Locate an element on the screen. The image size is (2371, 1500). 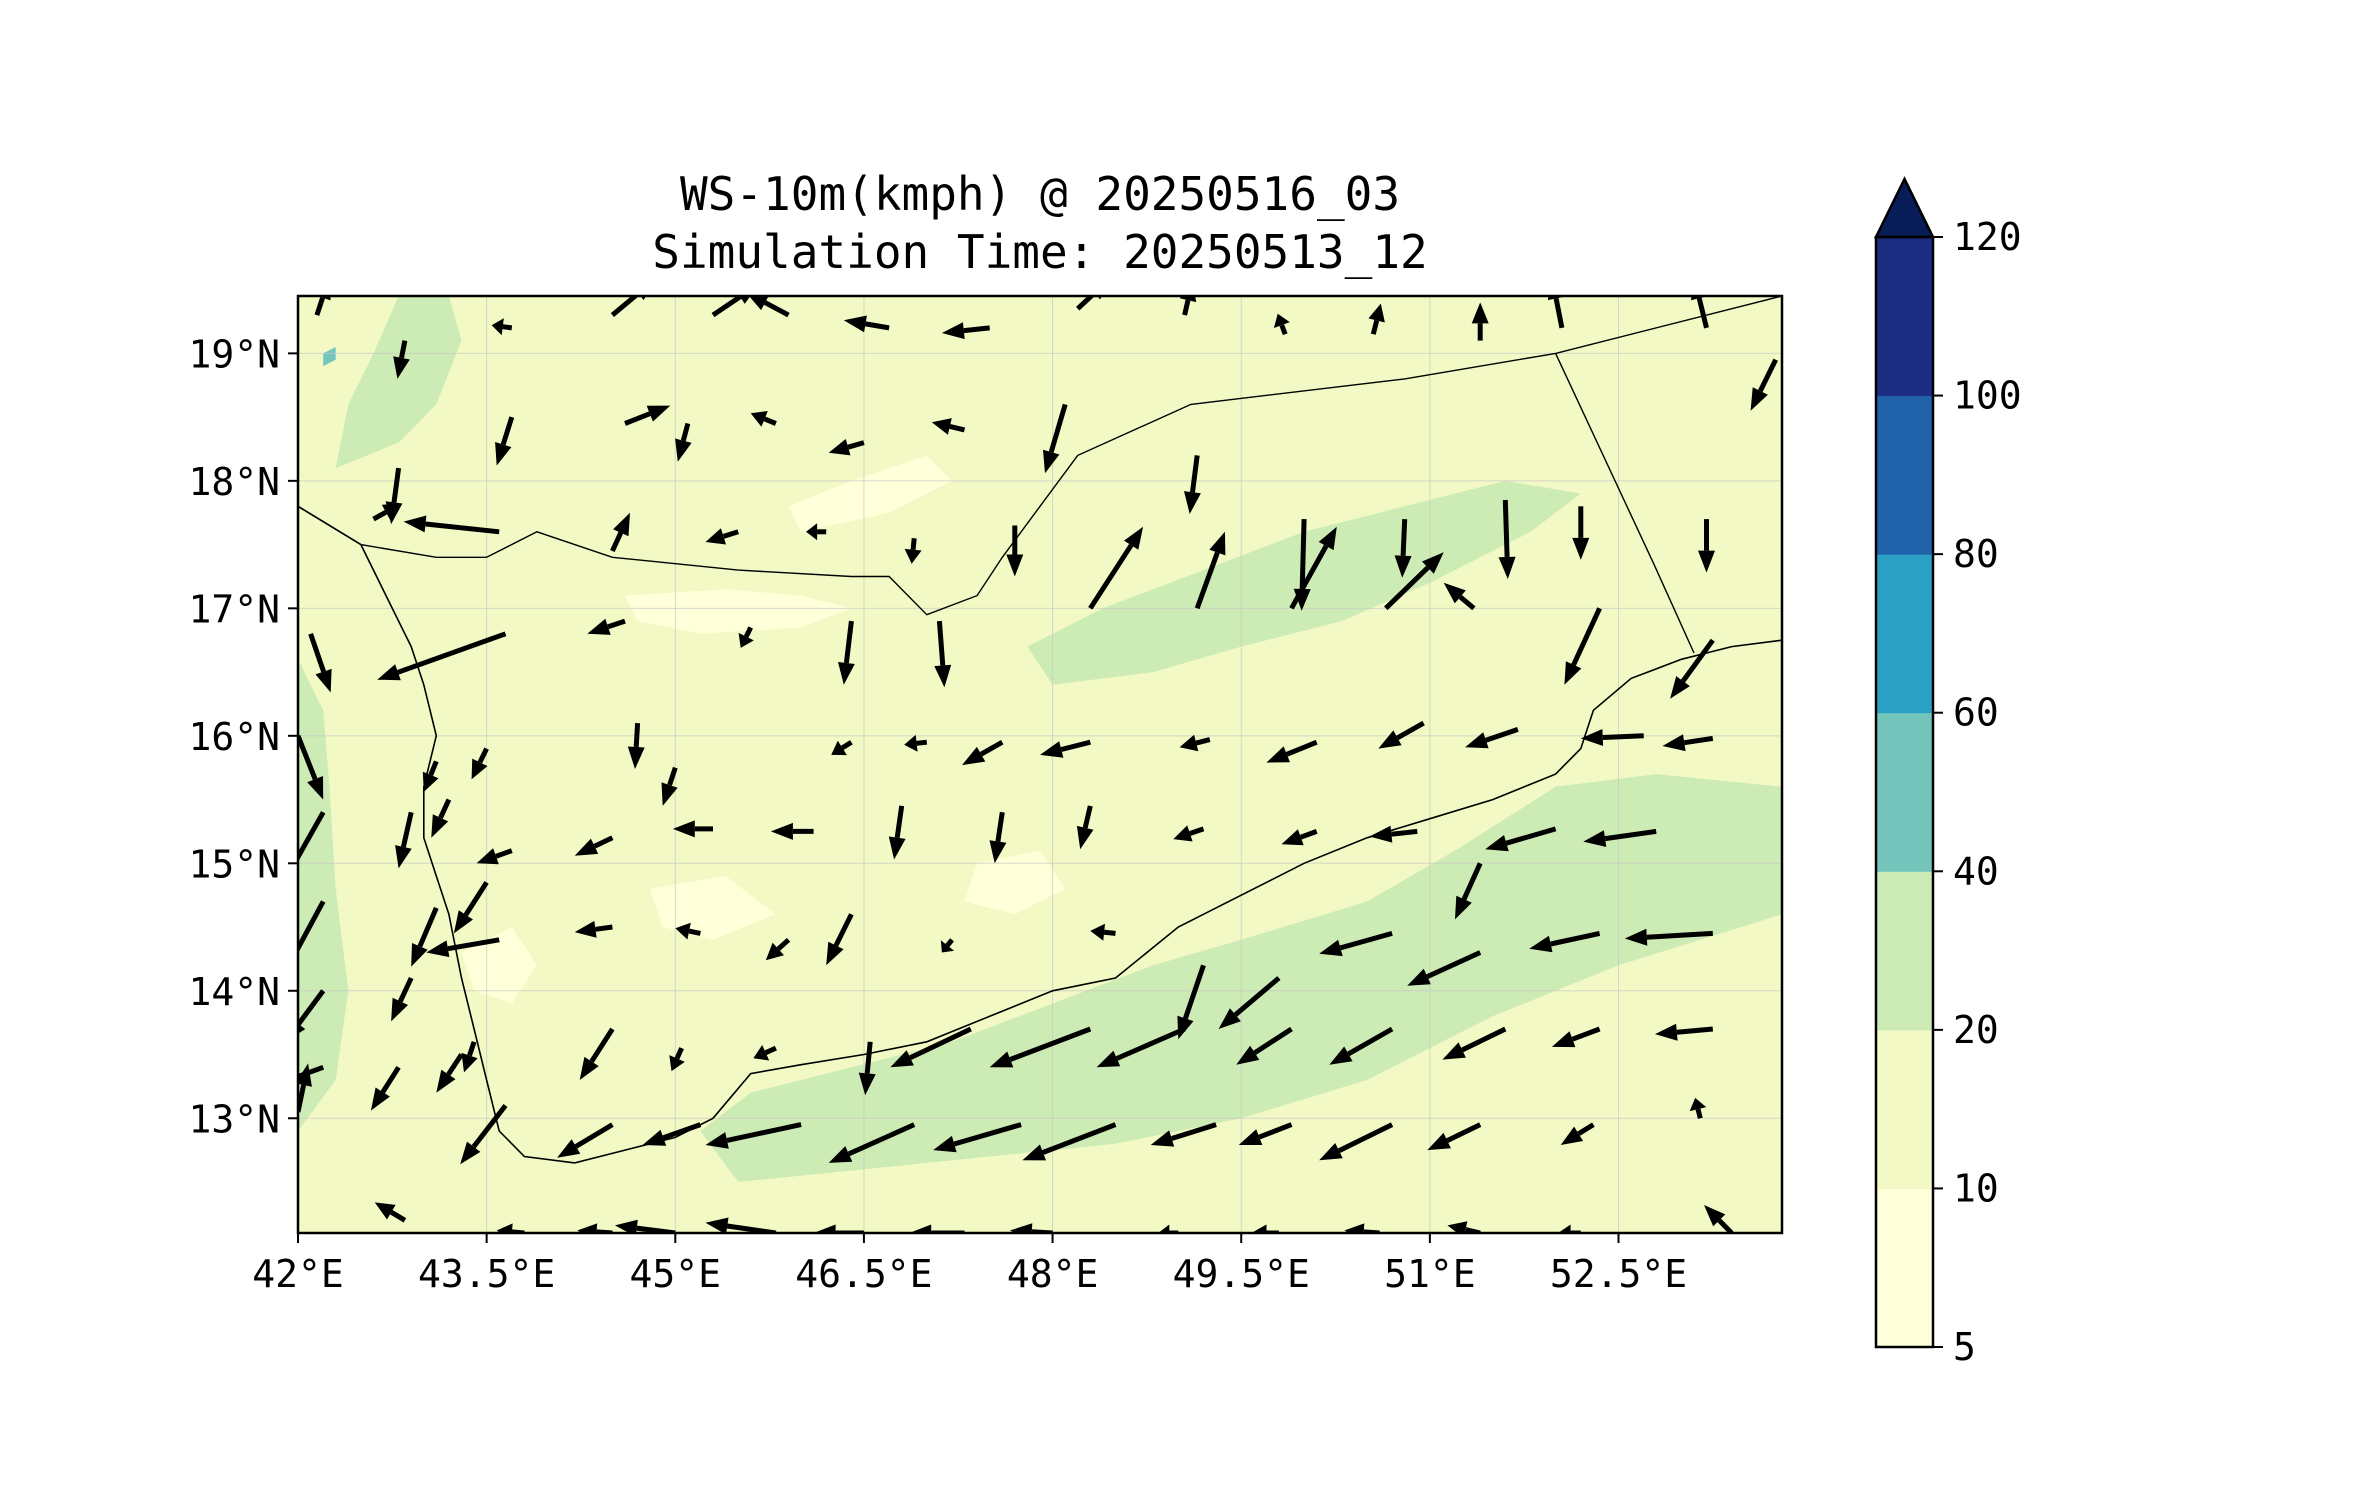
lon-tick-label: 51°E is located at coordinates (1430, 1274).